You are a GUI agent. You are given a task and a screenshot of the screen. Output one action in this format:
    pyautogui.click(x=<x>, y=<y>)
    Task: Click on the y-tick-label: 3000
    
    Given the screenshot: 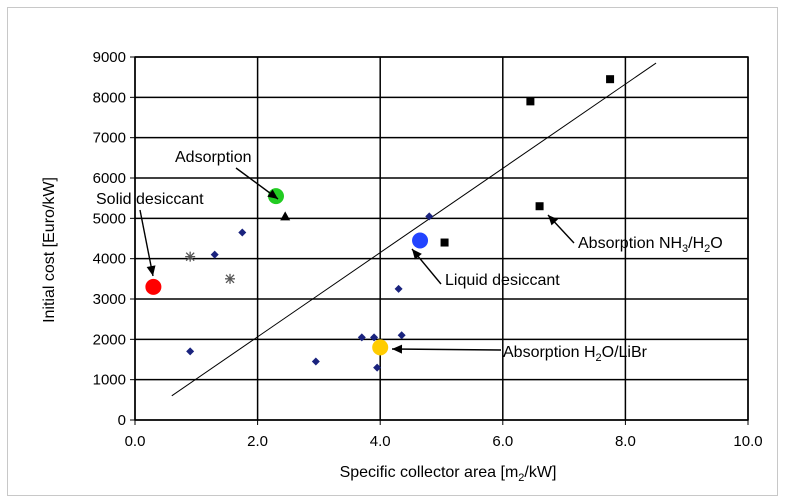 What is the action you would take?
    pyautogui.click(x=109, y=299)
    